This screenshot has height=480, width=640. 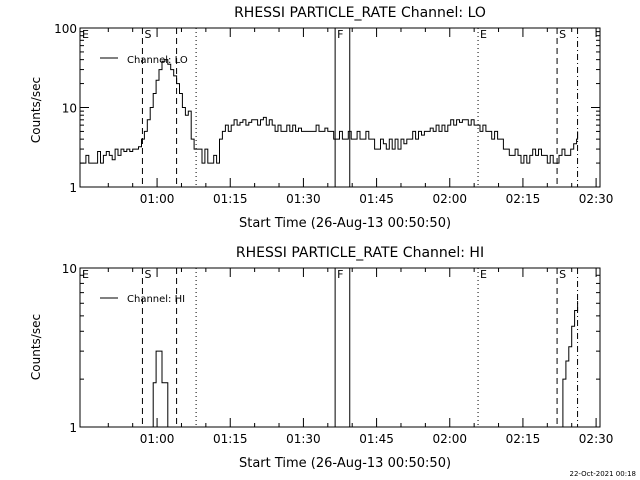 I want to click on hi-y-axis-label: Counts/sec, so click(x=36, y=347).